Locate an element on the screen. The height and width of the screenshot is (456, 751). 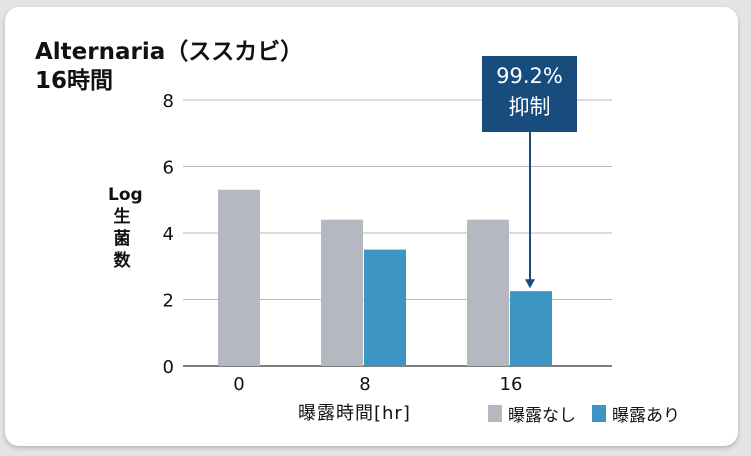
legend: 曝露なし 曝露あり is located at coordinates (592, 413).